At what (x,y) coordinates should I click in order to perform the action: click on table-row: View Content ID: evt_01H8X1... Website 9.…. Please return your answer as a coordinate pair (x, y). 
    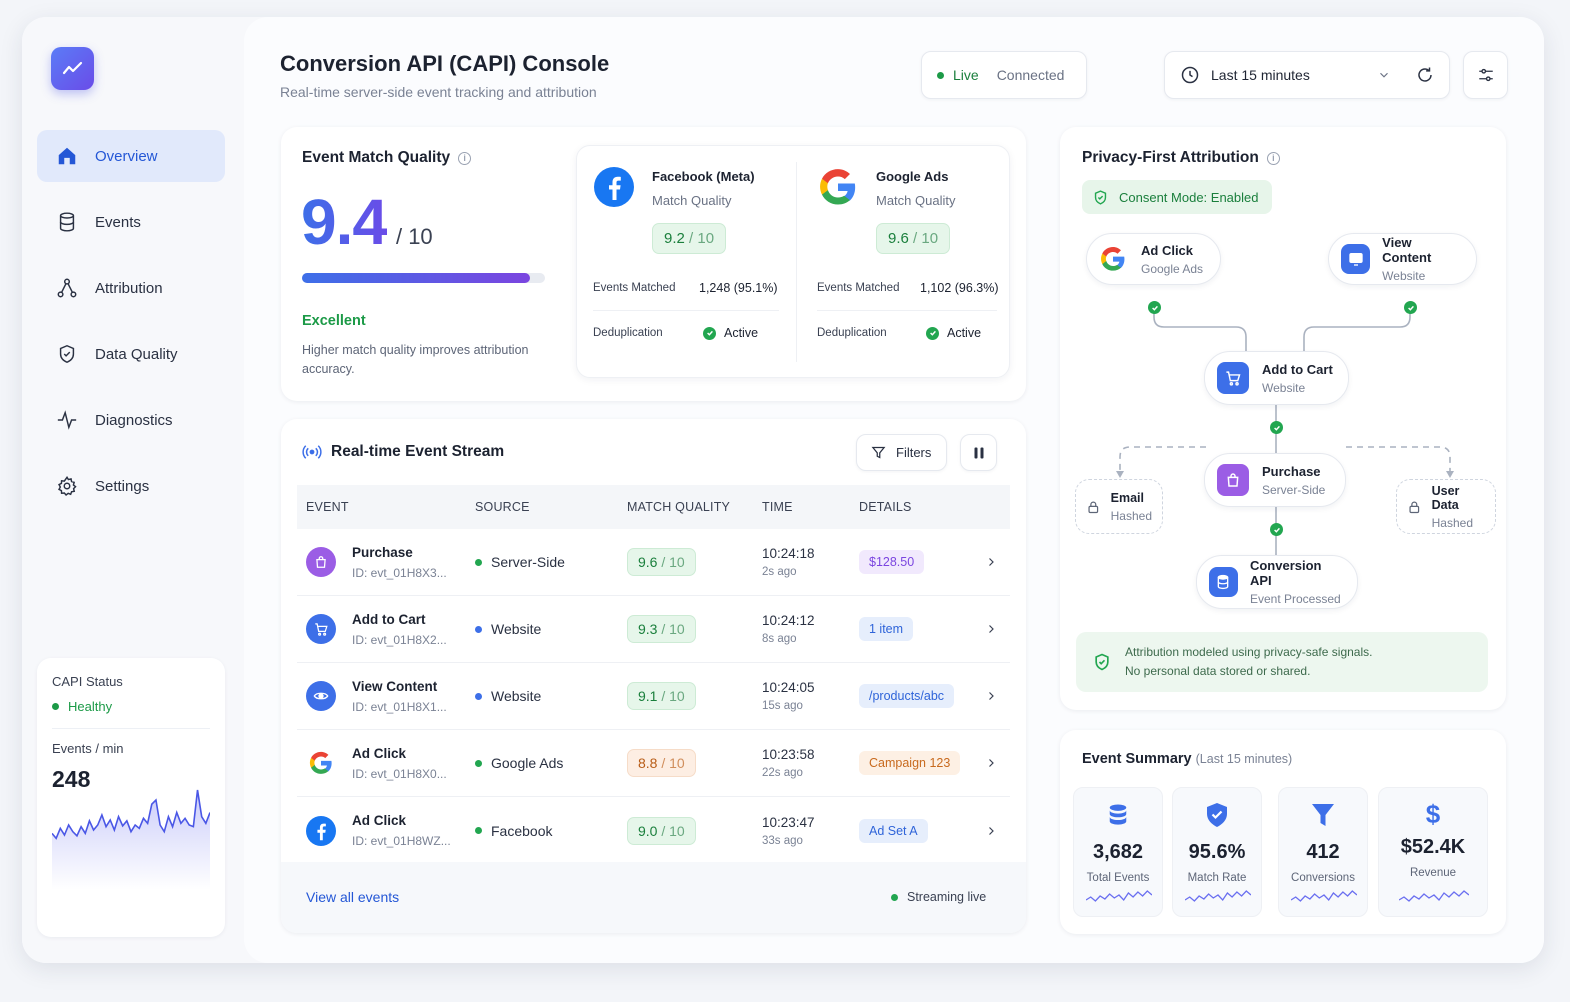
    Looking at the image, I should click on (653, 696).